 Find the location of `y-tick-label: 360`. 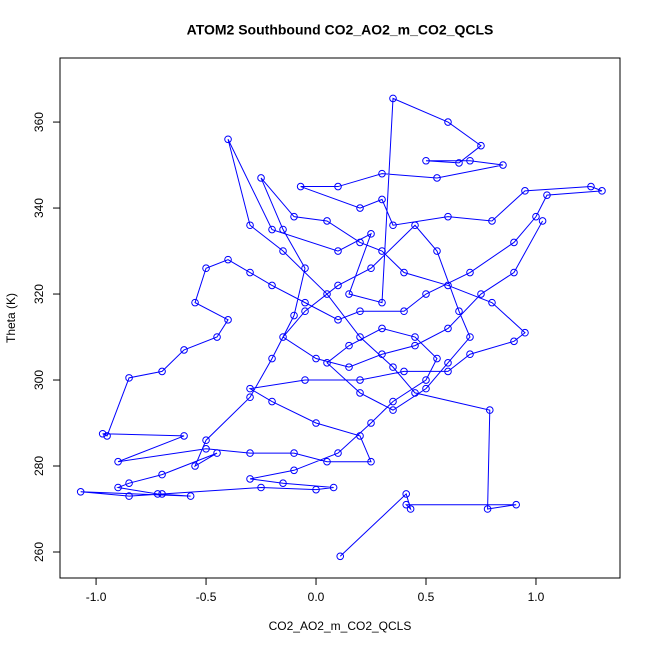

y-tick-label: 360 is located at coordinates (39, 122).